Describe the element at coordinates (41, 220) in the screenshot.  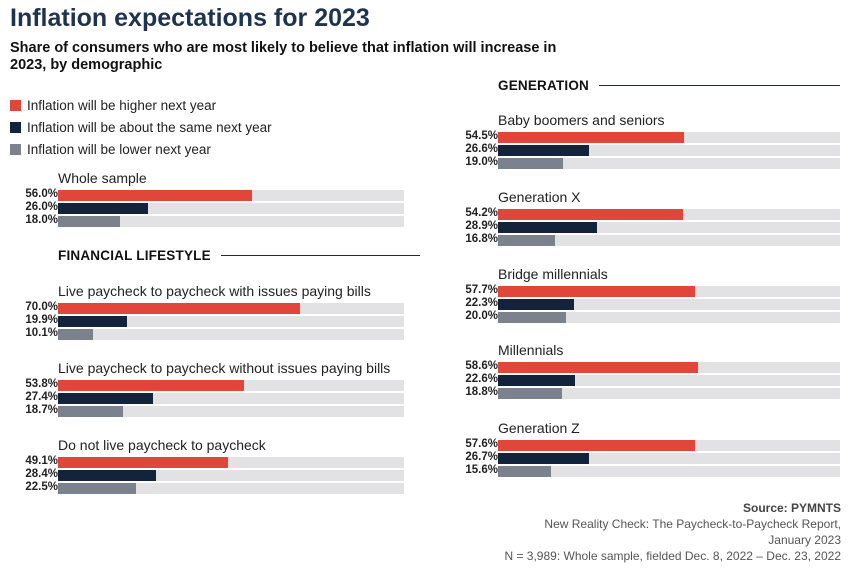
I see `bar-value-label: 18.0%` at that location.